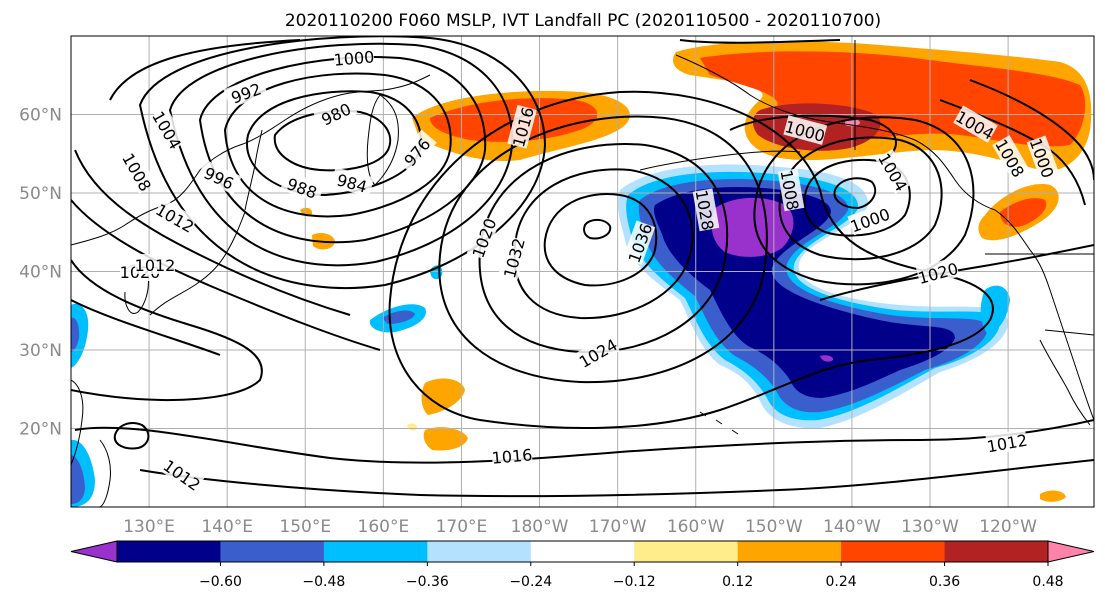 The image size is (1105, 605). What do you see at coordinates (841, 582) in the screenshot?
I see `colorbar-tick-label: 0.24` at bounding box center [841, 582].